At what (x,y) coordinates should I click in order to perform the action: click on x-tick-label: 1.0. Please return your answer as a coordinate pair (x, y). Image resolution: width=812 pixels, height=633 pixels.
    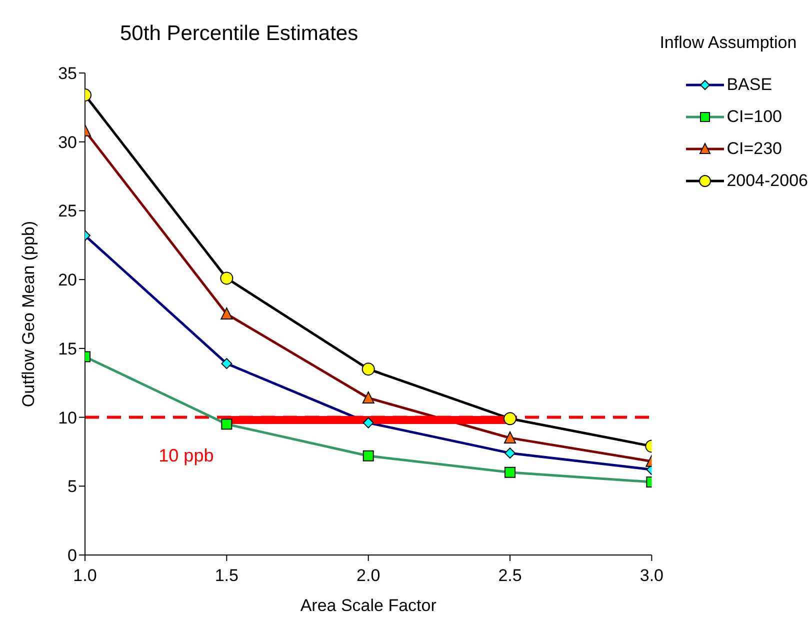
    Looking at the image, I should click on (85, 576).